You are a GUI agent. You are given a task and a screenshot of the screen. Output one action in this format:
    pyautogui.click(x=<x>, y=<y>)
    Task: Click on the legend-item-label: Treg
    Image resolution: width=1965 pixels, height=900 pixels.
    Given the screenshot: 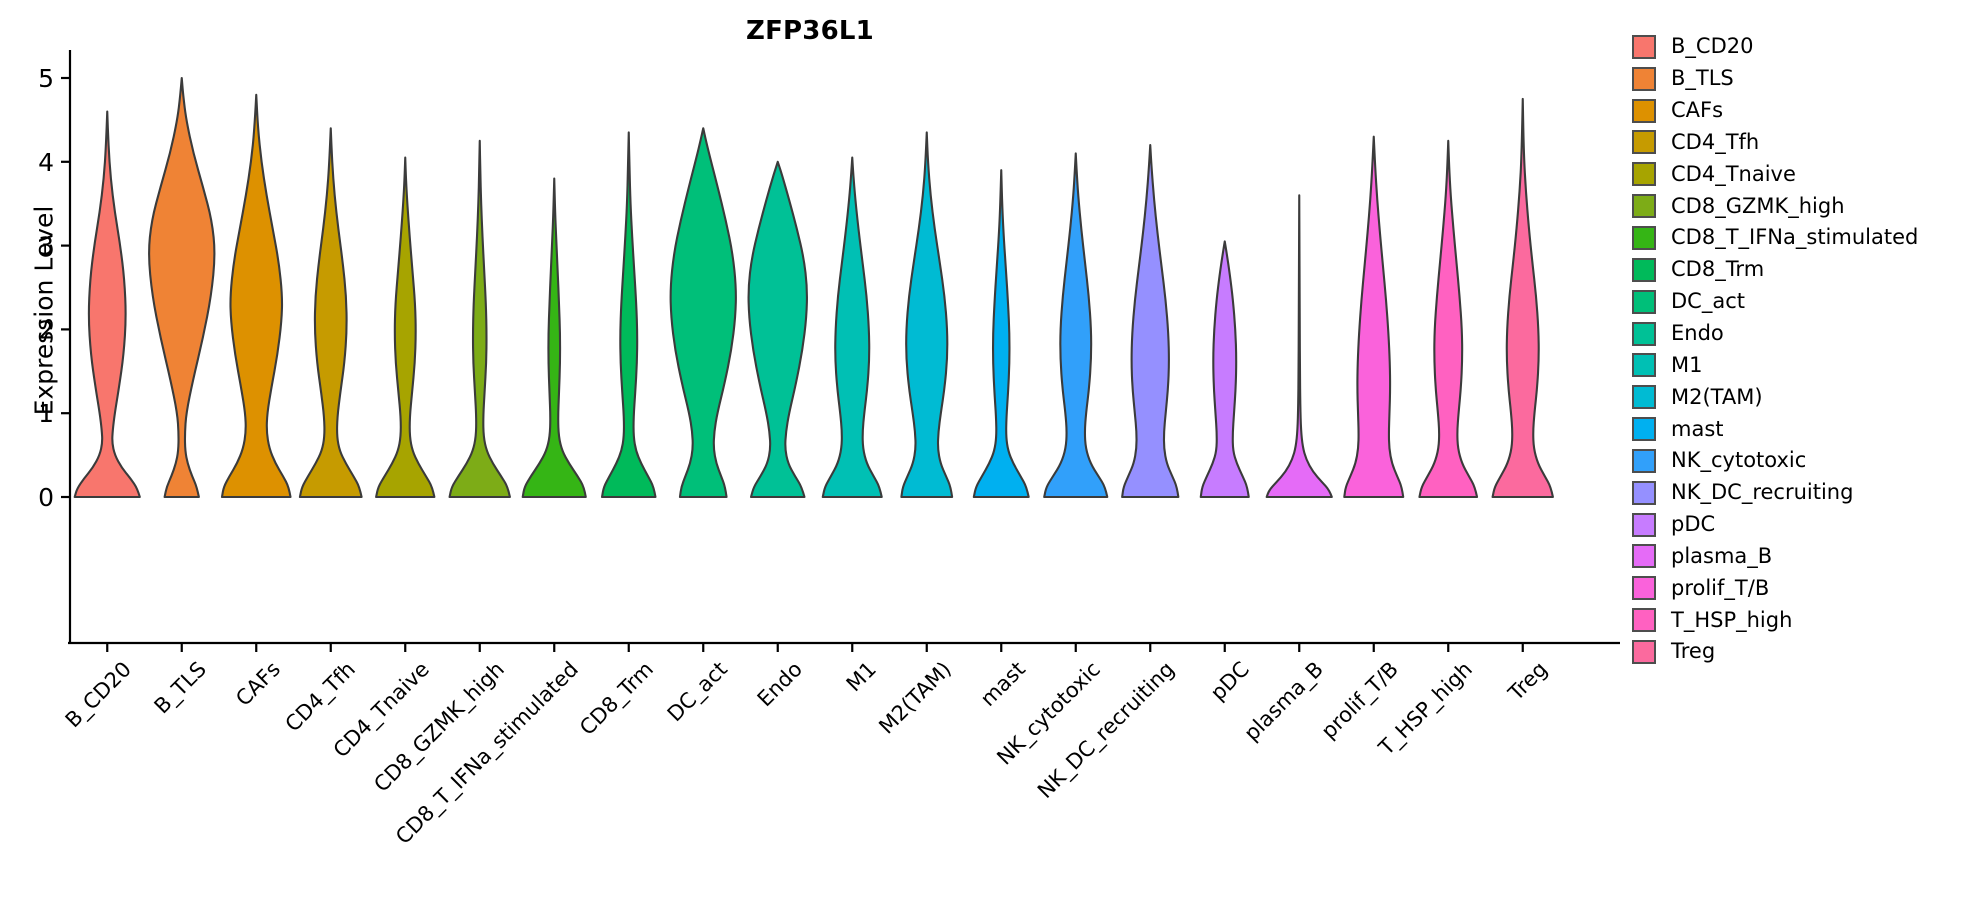 What is the action you would take?
    pyautogui.click(x=1693, y=651)
    